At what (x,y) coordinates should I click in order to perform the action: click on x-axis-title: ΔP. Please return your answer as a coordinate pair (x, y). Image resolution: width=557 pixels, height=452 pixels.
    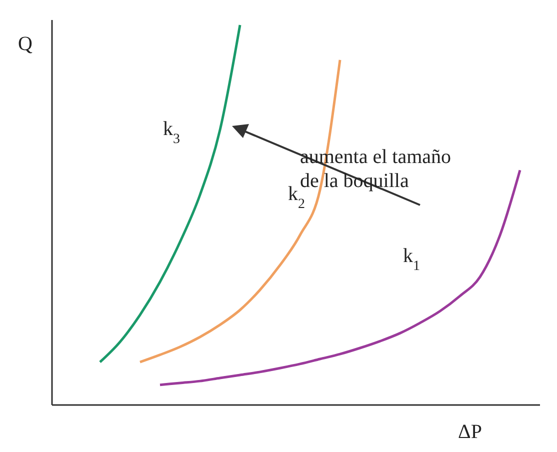
    Looking at the image, I should click on (470, 432).